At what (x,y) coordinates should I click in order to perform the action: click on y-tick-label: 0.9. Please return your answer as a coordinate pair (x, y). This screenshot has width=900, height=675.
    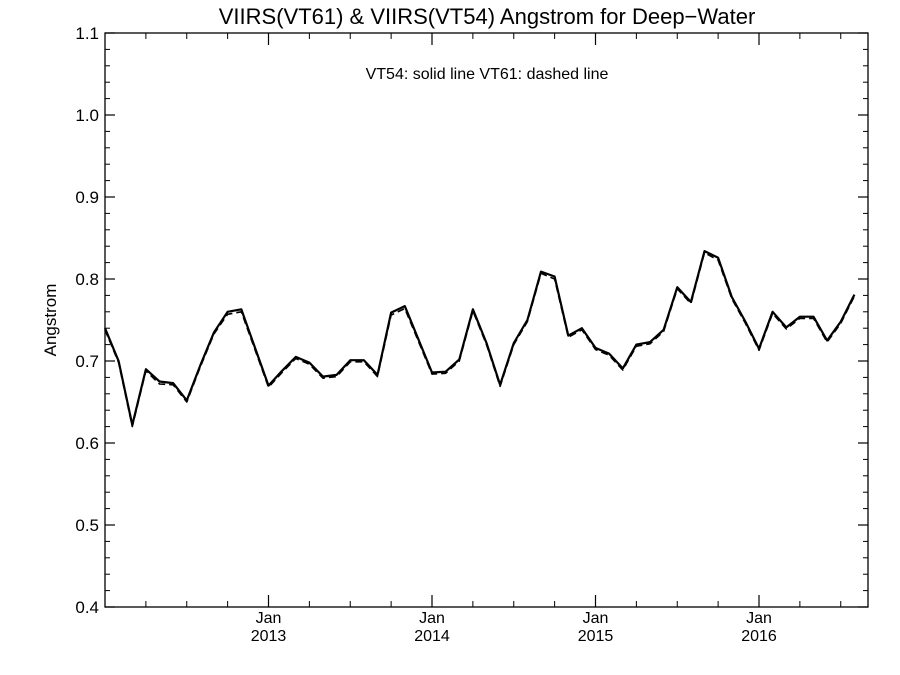
    Looking at the image, I should click on (87, 197).